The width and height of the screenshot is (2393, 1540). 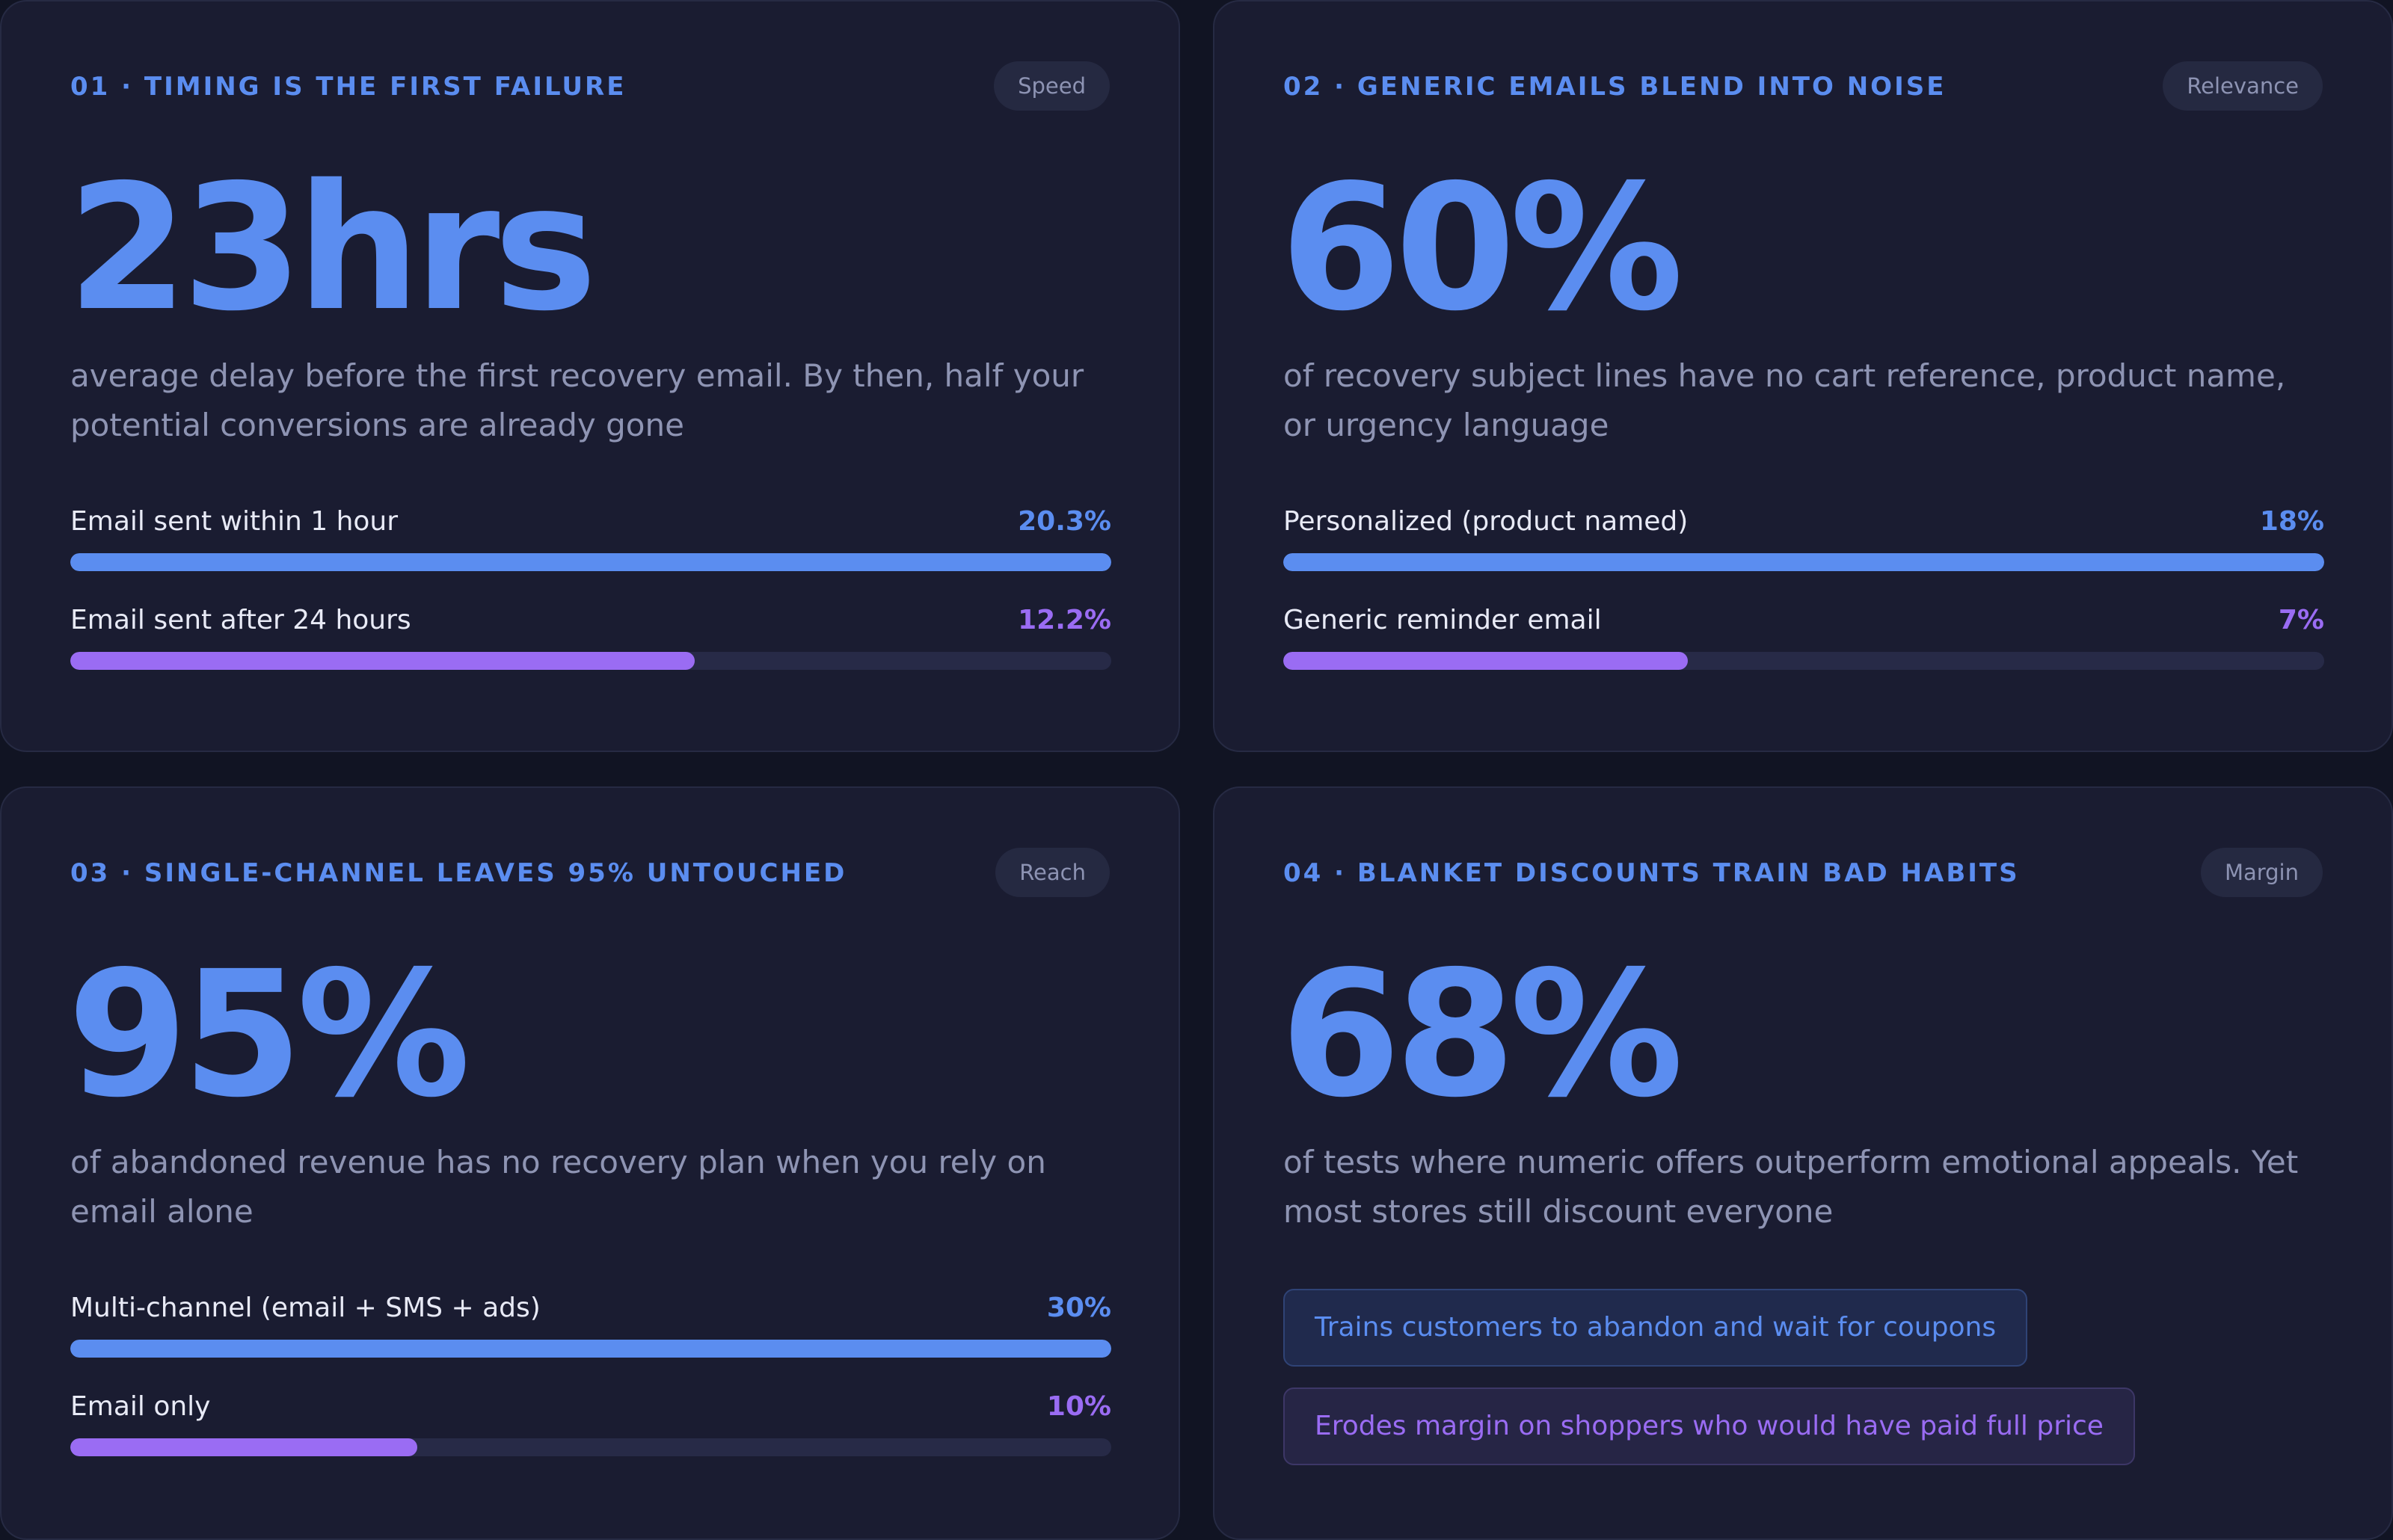 What do you see at coordinates (348, 87) in the screenshot?
I see `card-eyebrow: 01 · TIMING IS THE FIRST FAILURE` at bounding box center [348, 87].